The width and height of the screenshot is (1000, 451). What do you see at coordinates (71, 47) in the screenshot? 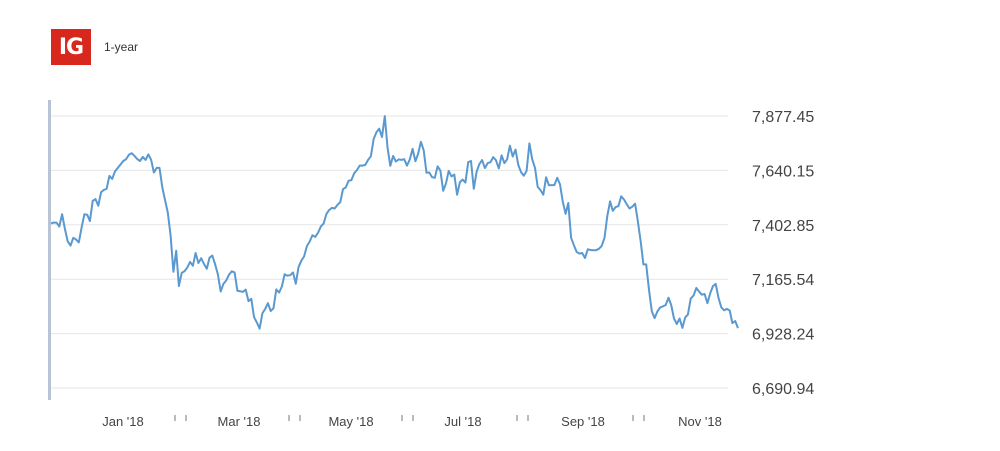
I see `ig-logo: IG` at bounding box center [71, 47].